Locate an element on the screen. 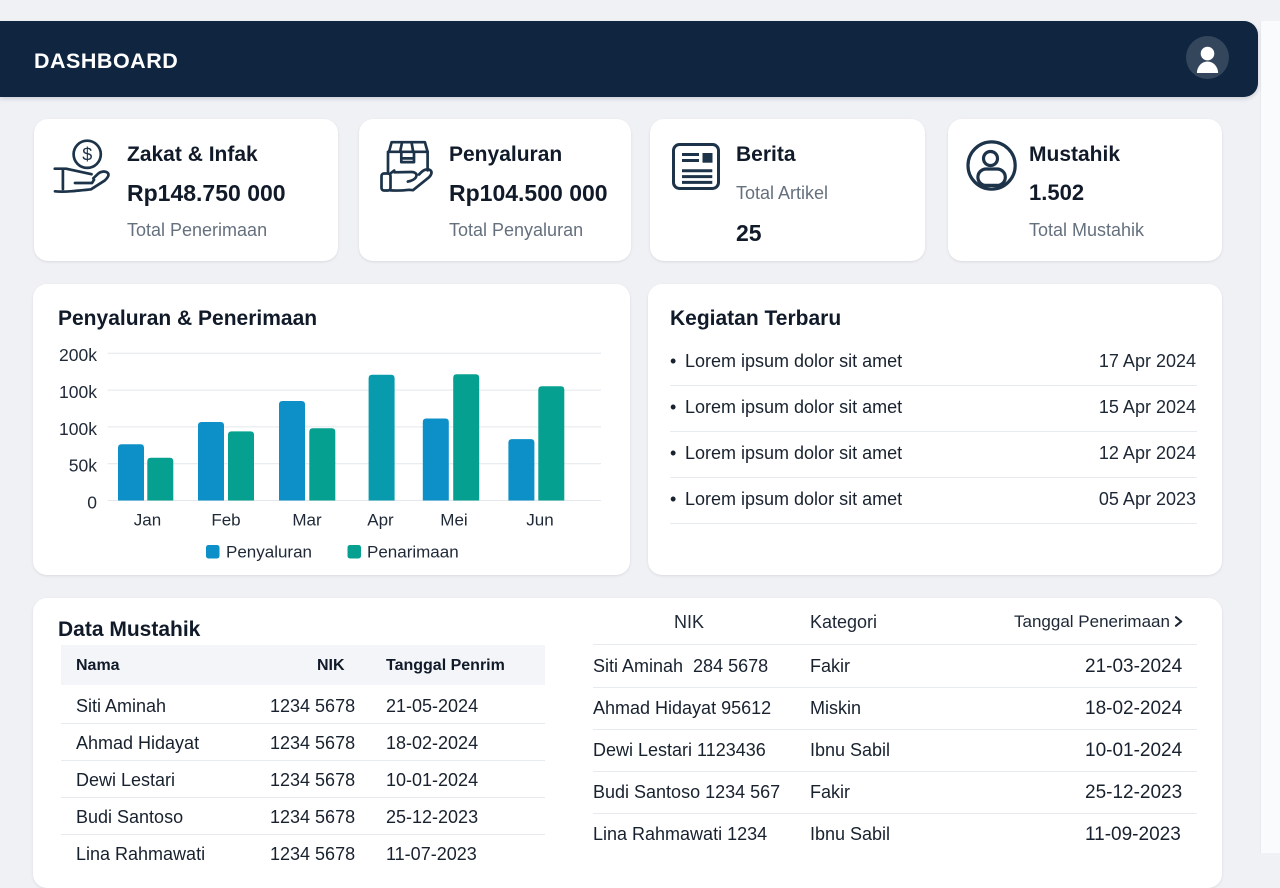  svg-text: Penyaluran is located at coordinates (269, 552).